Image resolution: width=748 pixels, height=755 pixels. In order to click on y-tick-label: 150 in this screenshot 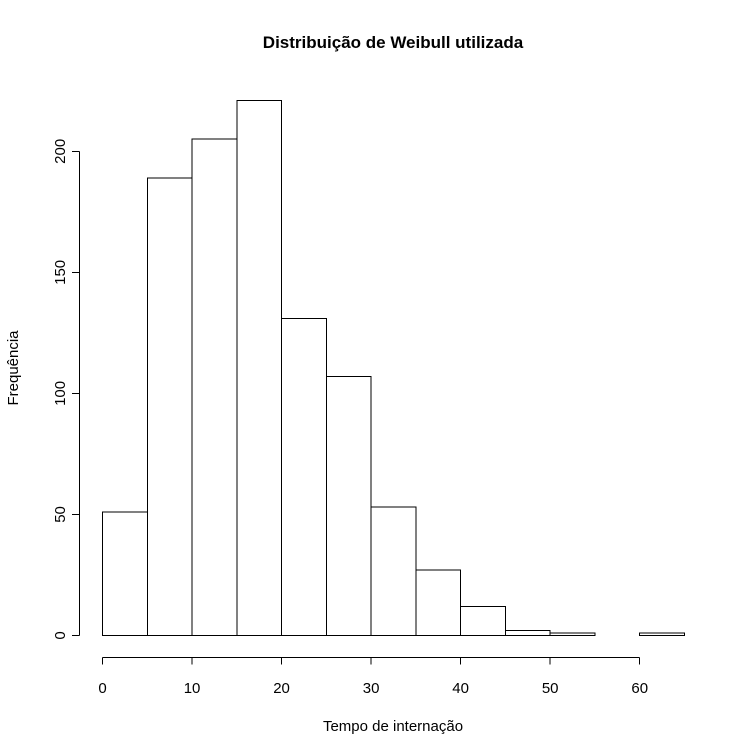, I will do `click(60, 272)`.